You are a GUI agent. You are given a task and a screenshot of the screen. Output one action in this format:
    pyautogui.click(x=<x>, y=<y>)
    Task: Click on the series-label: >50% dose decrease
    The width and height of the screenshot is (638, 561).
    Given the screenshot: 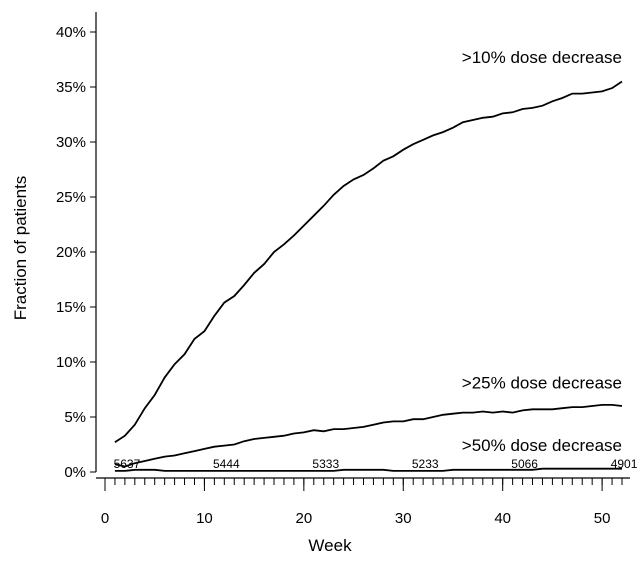 What is the action you would take?
    pyautogui.click(x=542, y=445)
    